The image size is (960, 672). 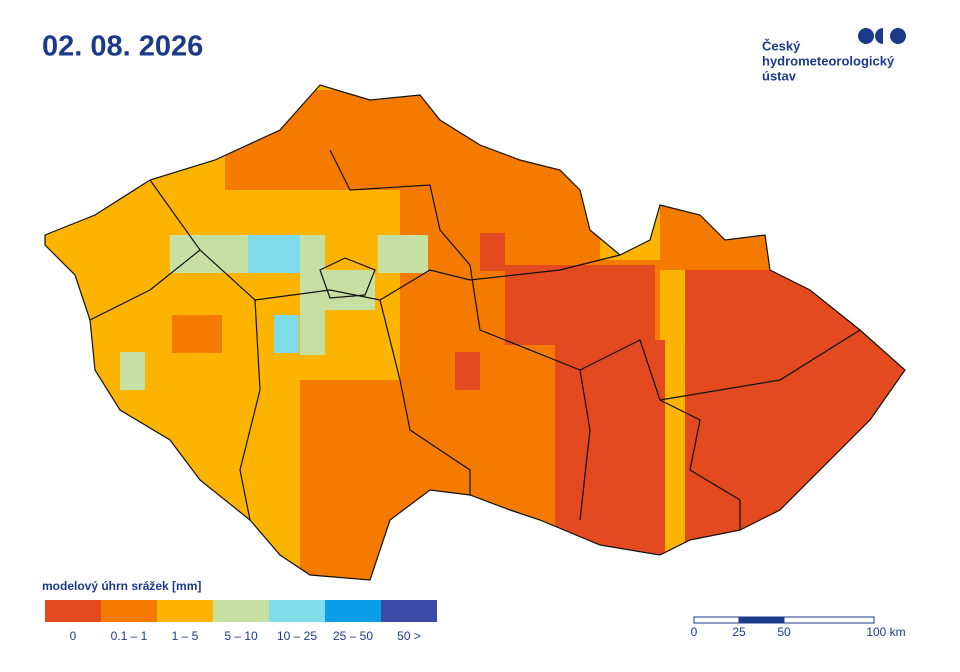 What do you see at coordinates (121, 586) in the screenshot?
I see `legend-title: modelový úhrn srážek [mm]` at bounding box center [121, 586].